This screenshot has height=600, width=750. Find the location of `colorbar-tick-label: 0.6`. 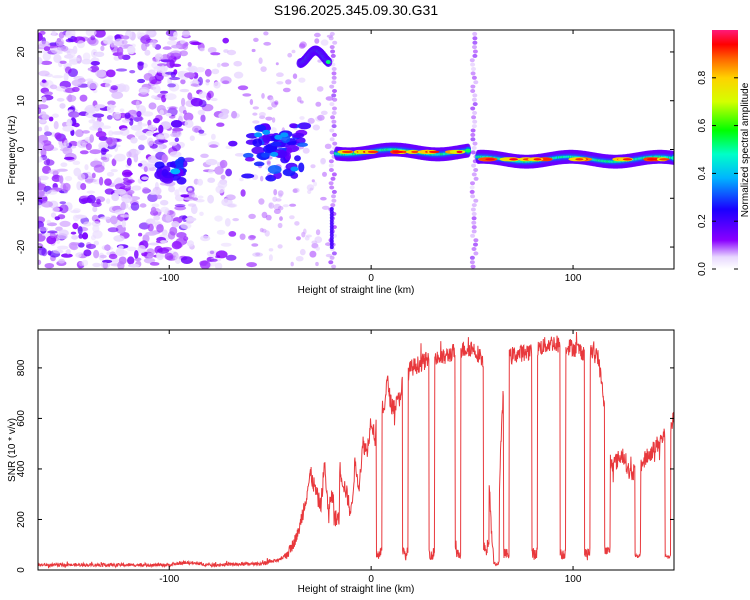

colorbar-tick-label: 0.6 is located at coordinates (702, 125).